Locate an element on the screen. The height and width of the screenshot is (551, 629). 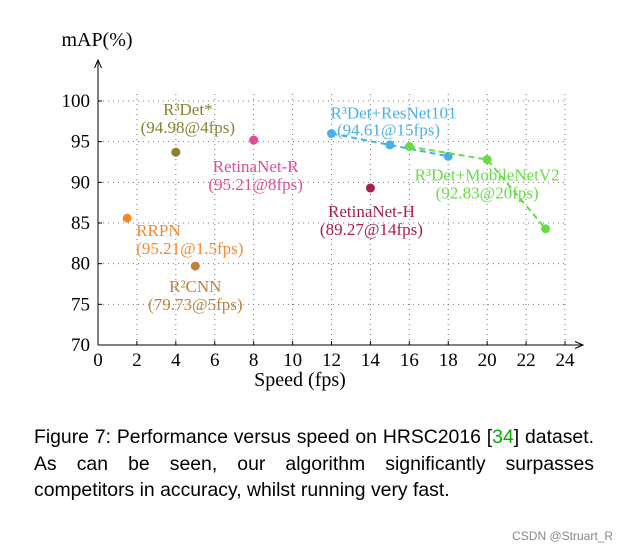
x-tick-label: 16 is located at coordinates (409, 360).